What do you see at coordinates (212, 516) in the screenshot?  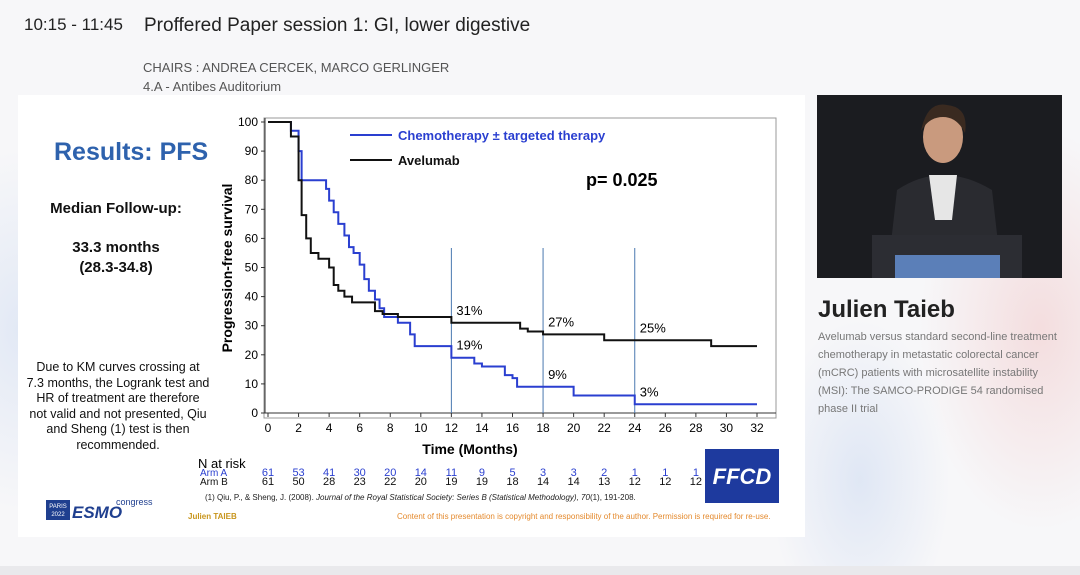 I see `presenter: Julien TAIEB` at bounding box center [212, 516].